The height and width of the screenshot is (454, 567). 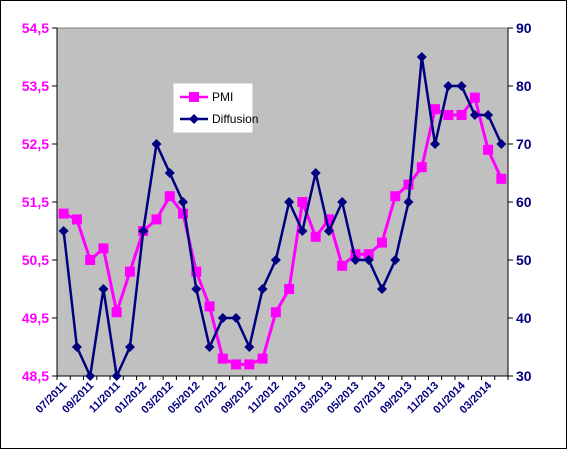 What do you see at coordinates (524, 28) in the screenshot?
I see `right-tick-label: 90` at bounding box center [524, 28].